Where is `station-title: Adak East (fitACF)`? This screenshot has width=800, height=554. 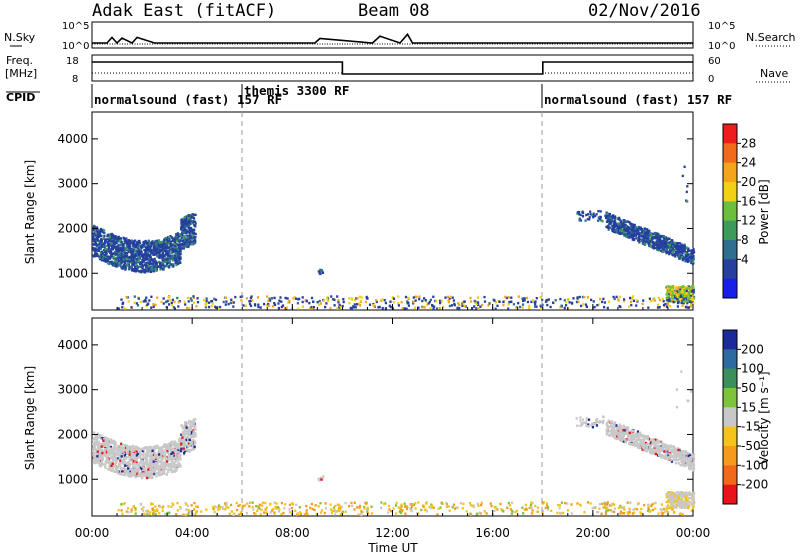 station-title: Adak East (fitACF) is located at coordinates (184, 11).